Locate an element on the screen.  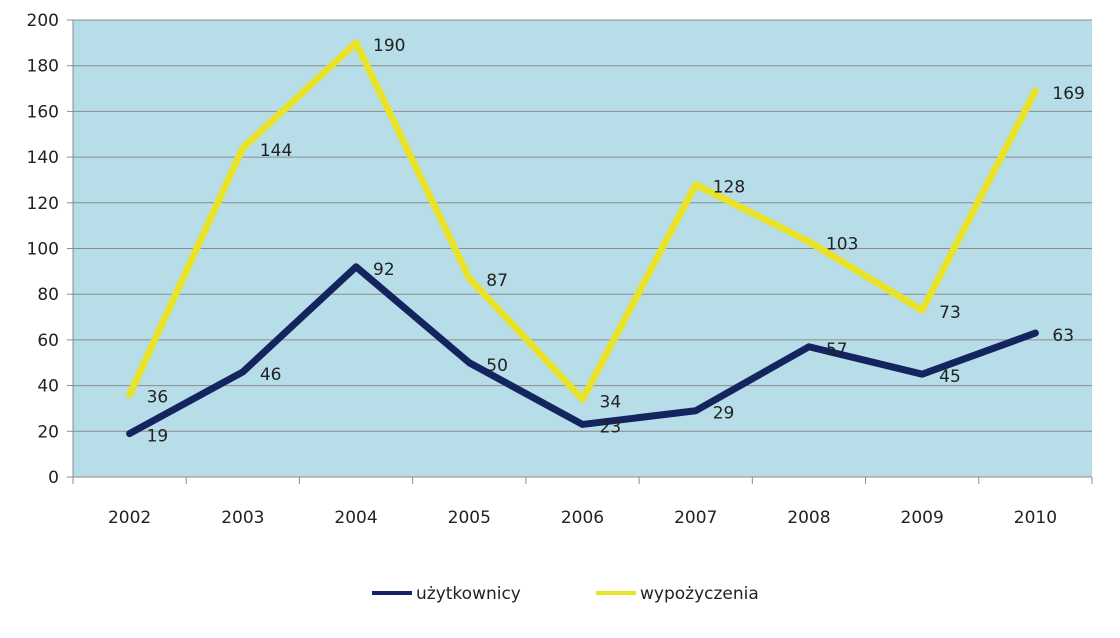
data-label: 87 is located at coordinates (497, 281).